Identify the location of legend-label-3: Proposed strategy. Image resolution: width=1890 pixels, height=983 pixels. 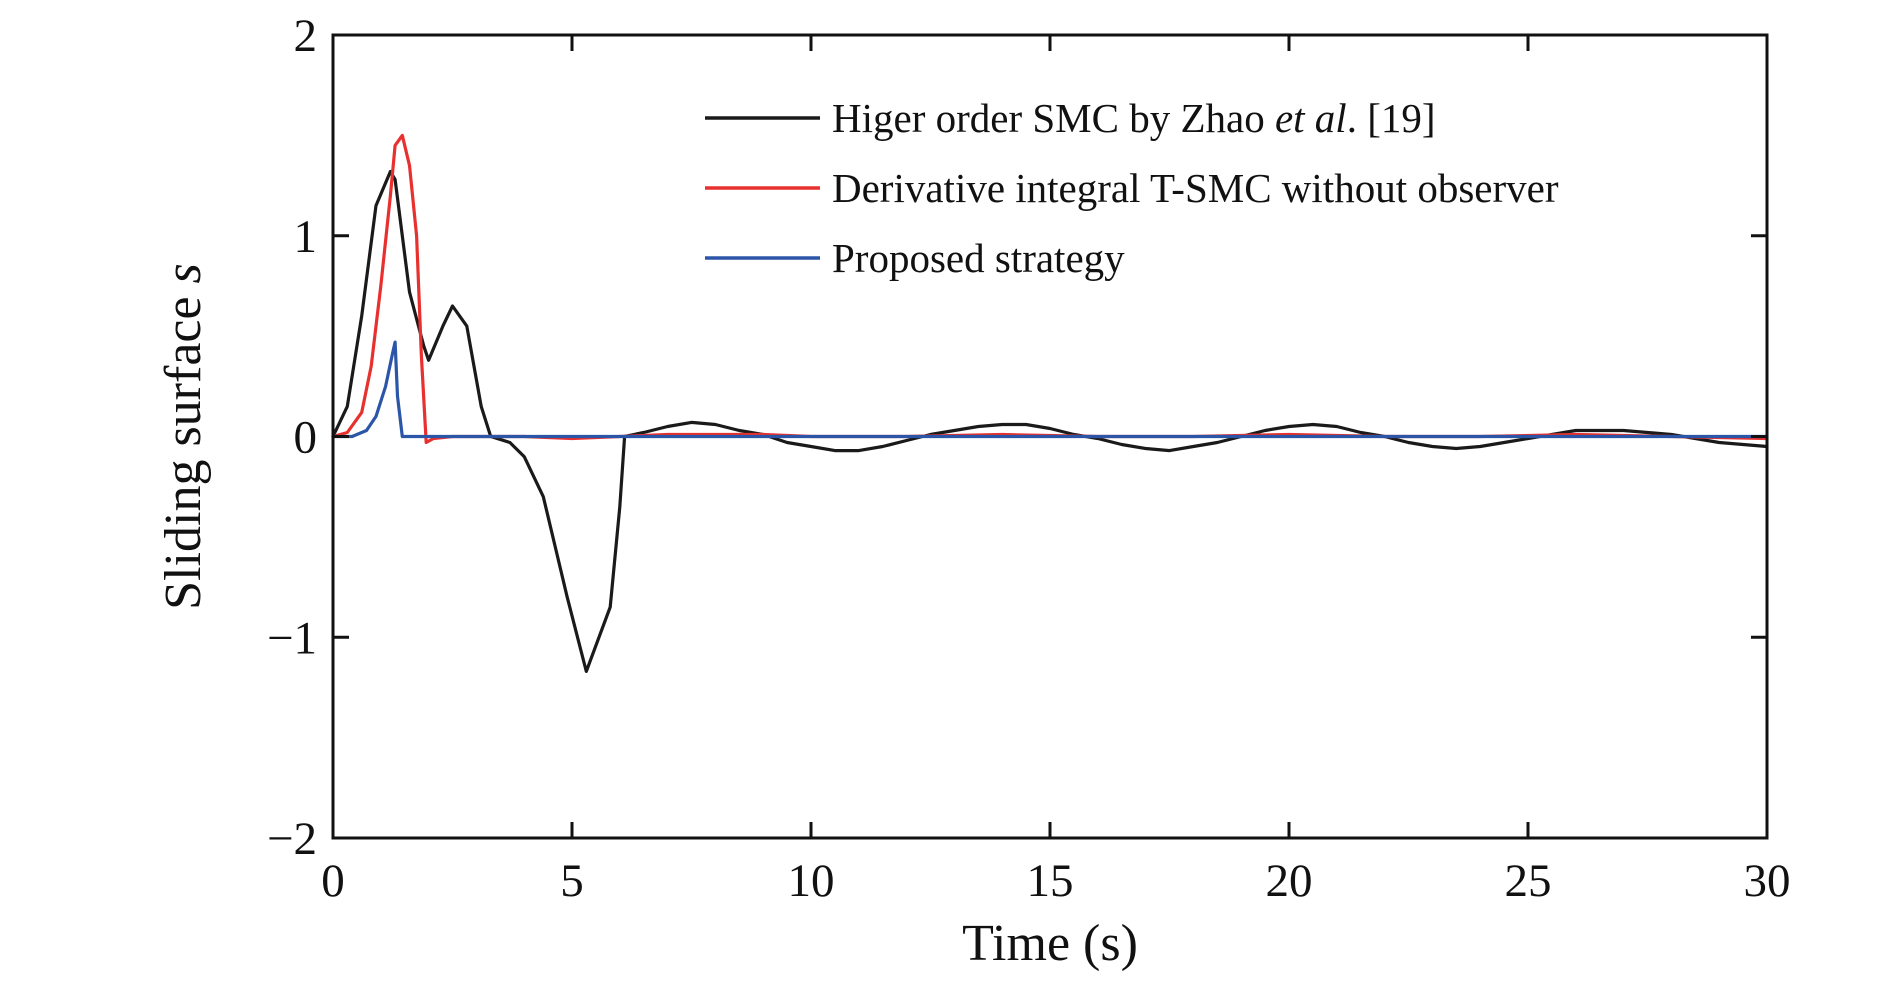
(978, 258).